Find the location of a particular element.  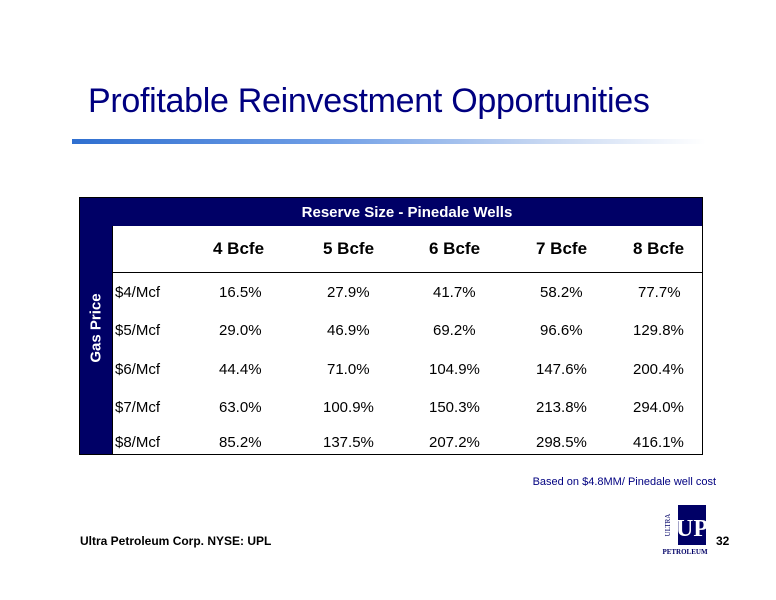

svg-text: PETROLEUM is located at coordinates (685, 552).